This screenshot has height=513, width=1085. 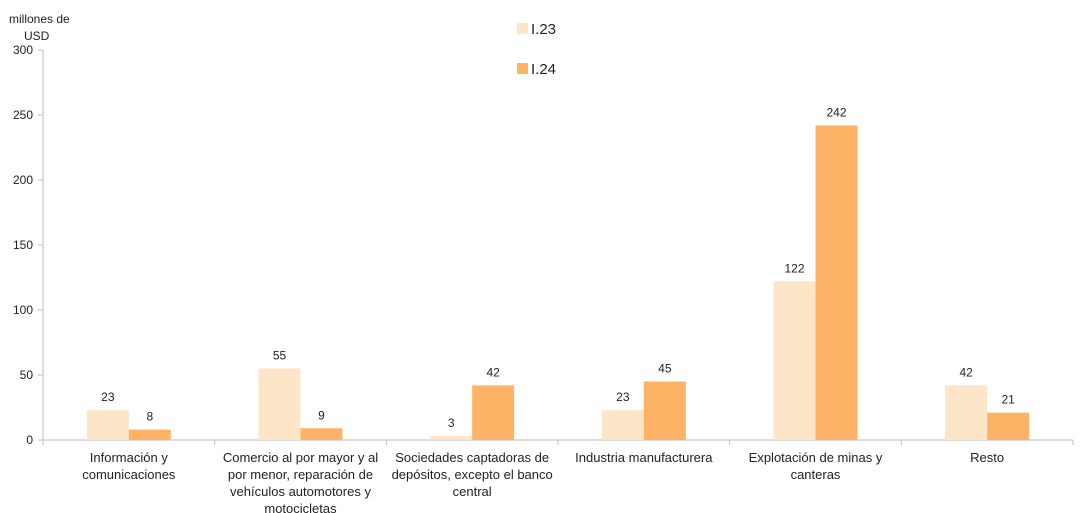 I want to click on y-tick-label: 200, so click(x=23, y=180).